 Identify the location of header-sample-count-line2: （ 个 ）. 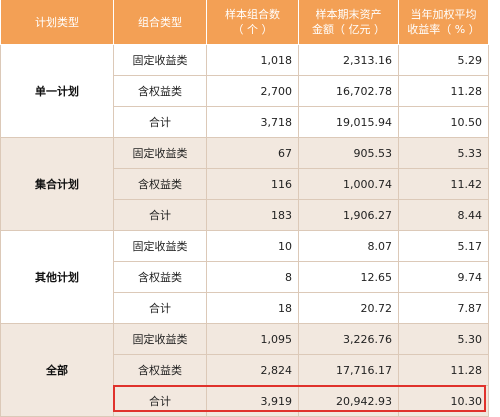
(252, 29).